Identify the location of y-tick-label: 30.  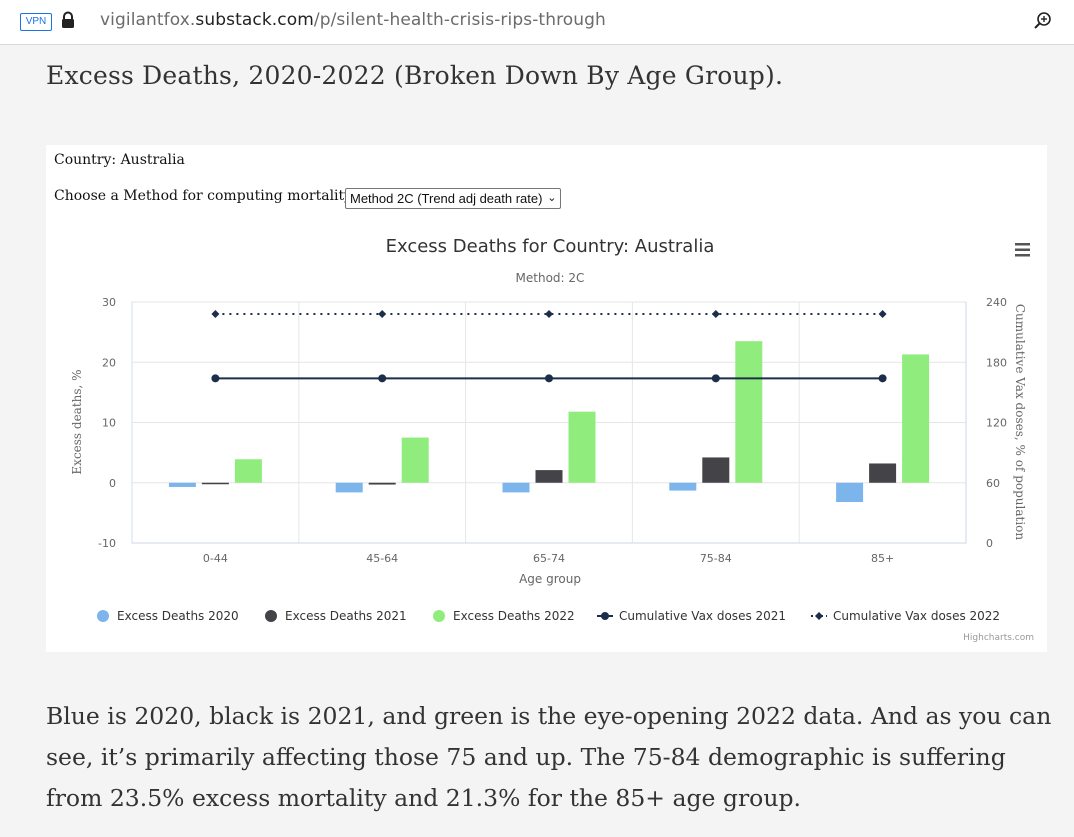
(109, 302).